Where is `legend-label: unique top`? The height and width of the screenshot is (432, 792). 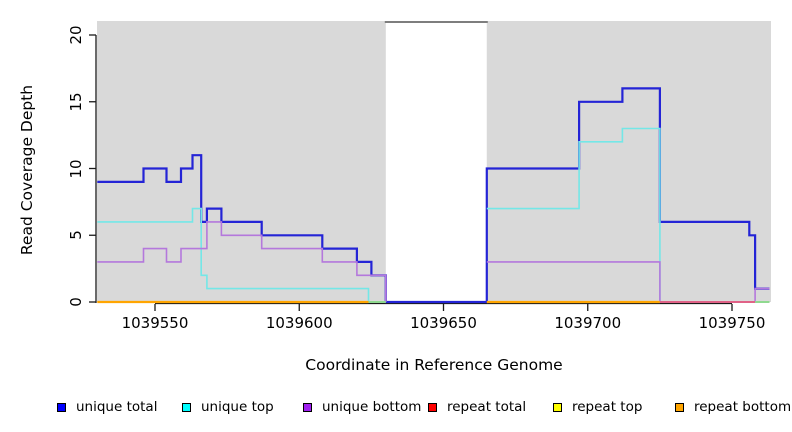 legend-label: unique top is located at coordinates (237, 407).